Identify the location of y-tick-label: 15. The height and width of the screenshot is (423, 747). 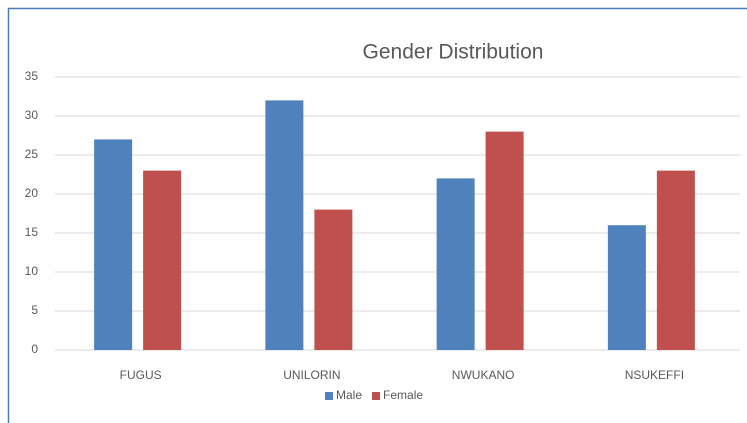
(32, 232).